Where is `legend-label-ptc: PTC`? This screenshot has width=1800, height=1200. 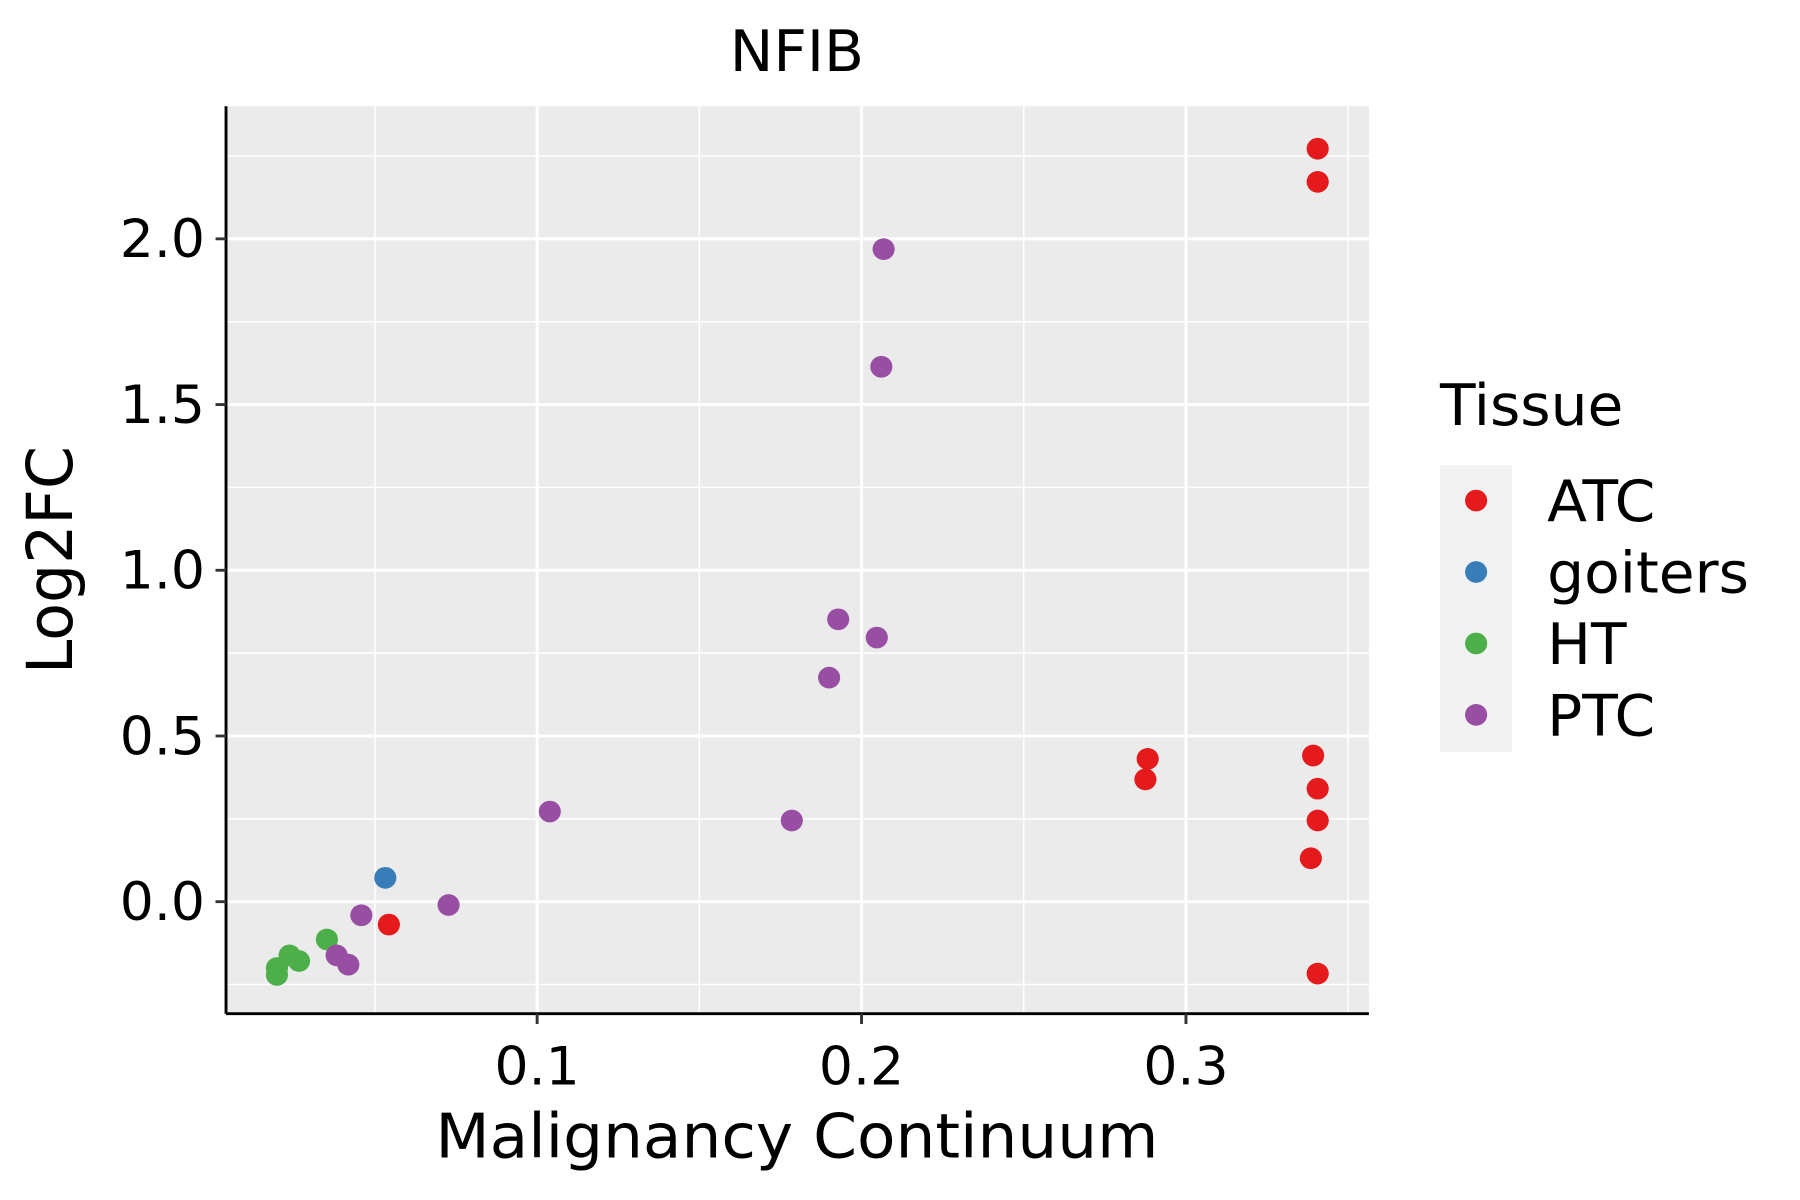
legend-label-ptc: PTC is located at coordinates (1601, 715).